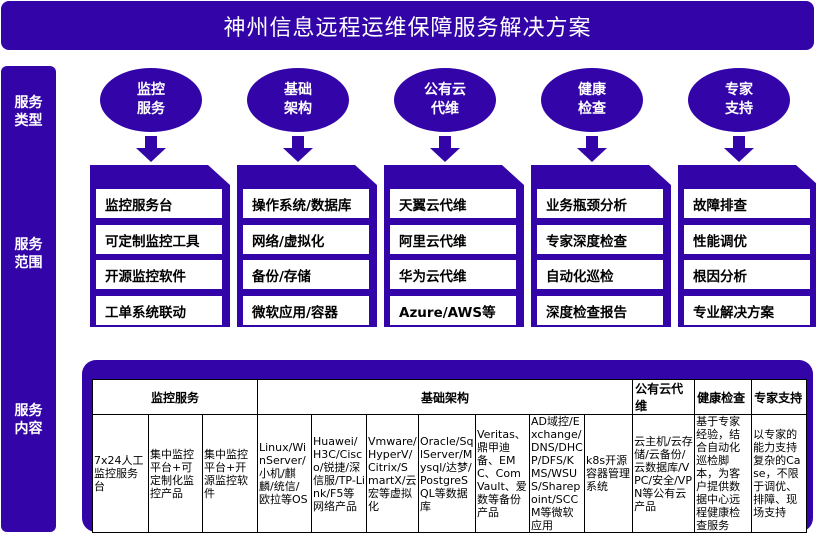  What do you see at coordinates (151, 100) in the screenshot?
I see `service-type-ellipse: 监控 服务` at bounding box center [151, 100].